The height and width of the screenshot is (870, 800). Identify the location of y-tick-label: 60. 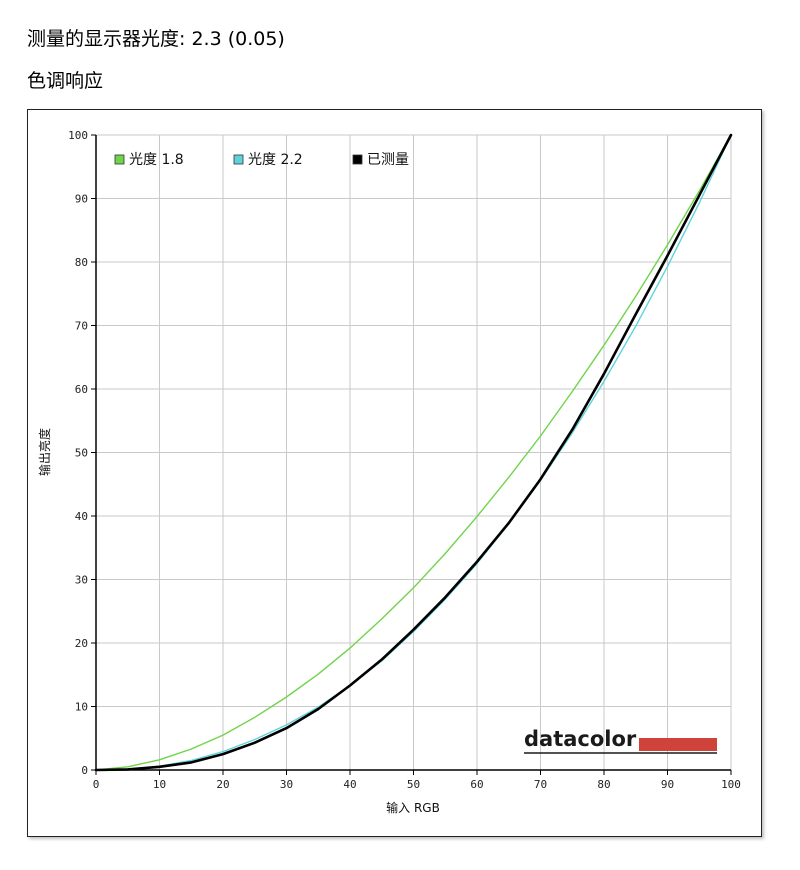
(81, 389).